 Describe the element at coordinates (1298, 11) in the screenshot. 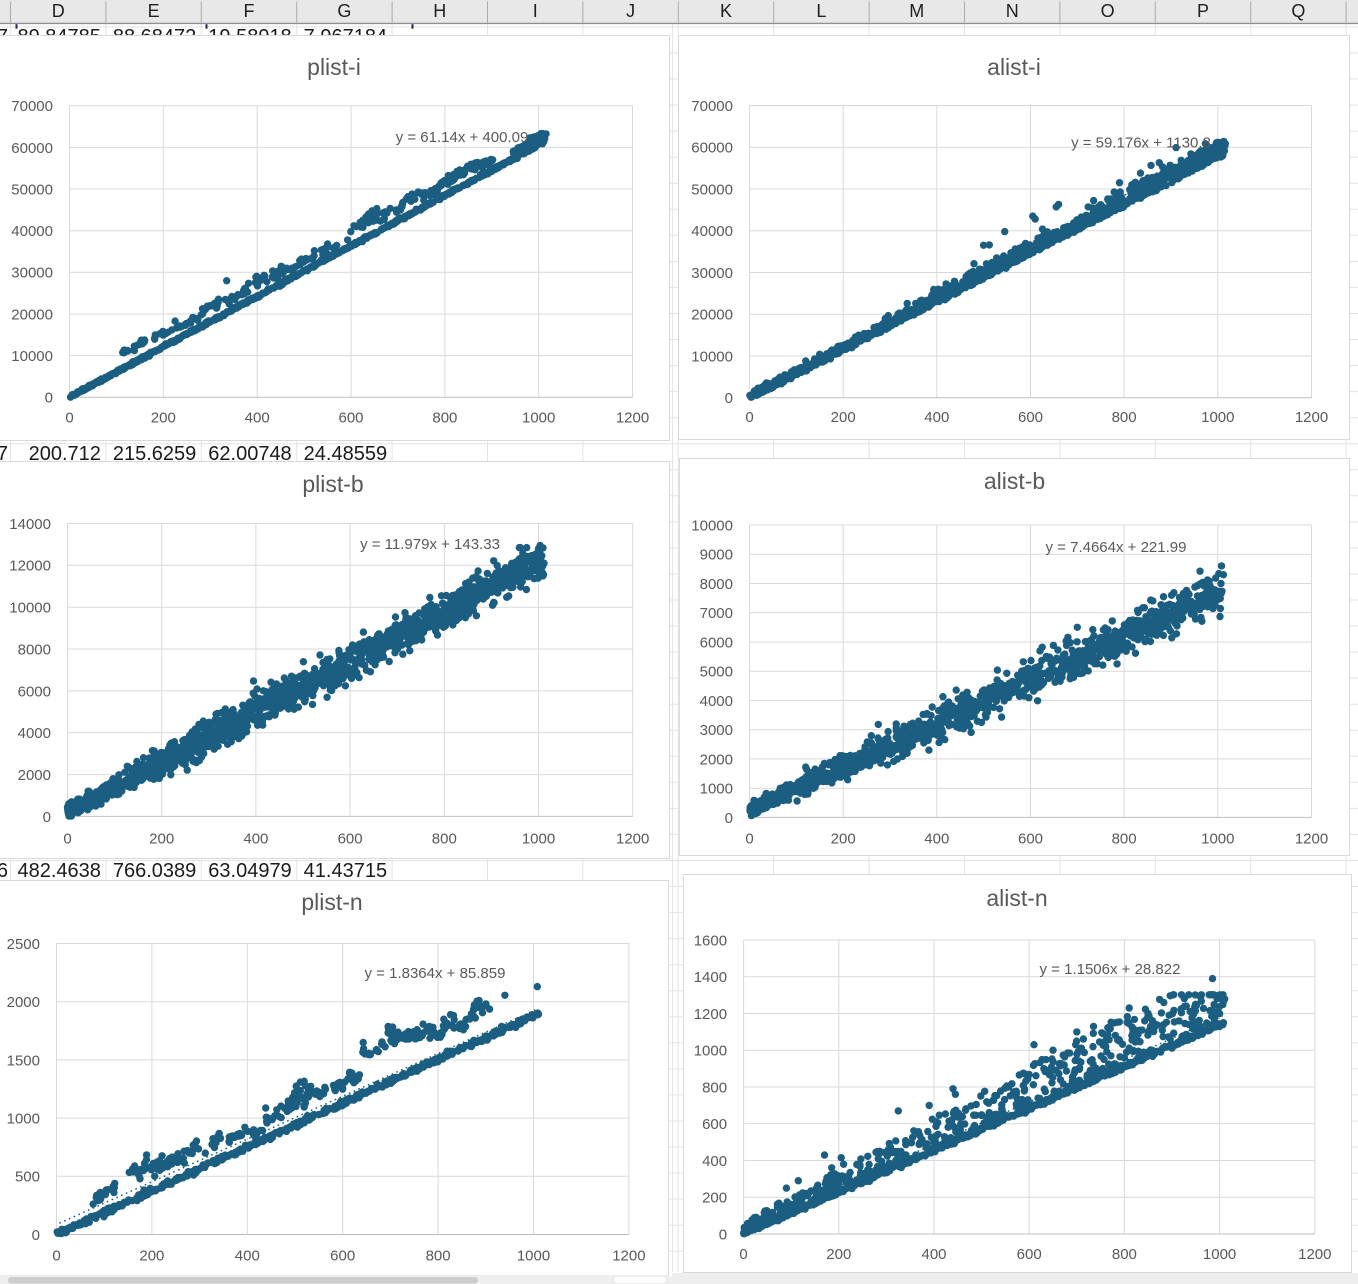

I see `svg-text: Q` at that location.